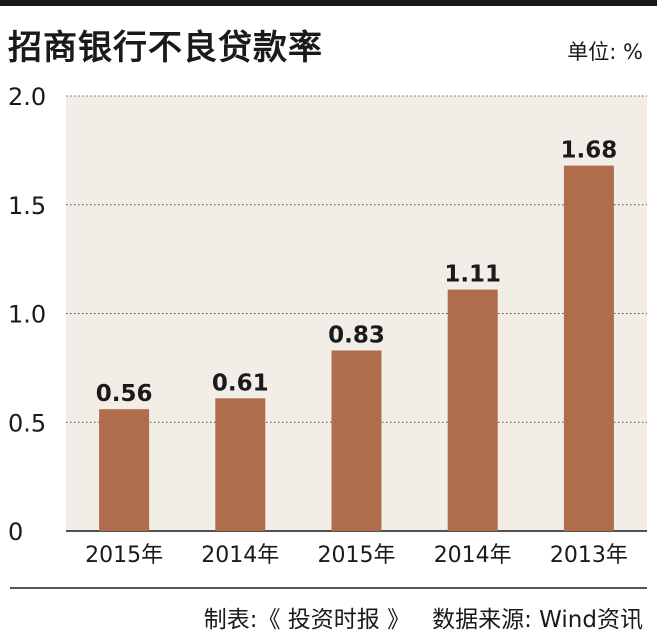  Describe the element at coordinates (328, 588) in the screenshot. I see `footer-rule` at that location.